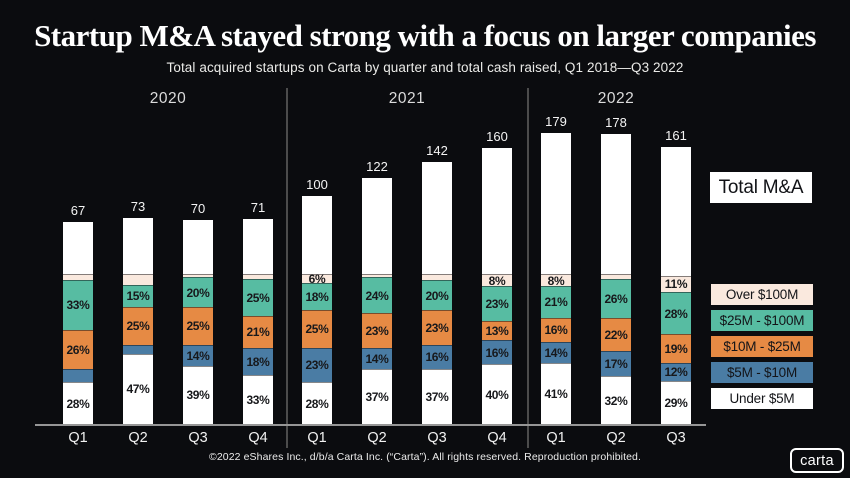  Describe the element at coordinates (676, 371) in the screenshot. I see `bar-segment--5m-10m: 12%` at that location.